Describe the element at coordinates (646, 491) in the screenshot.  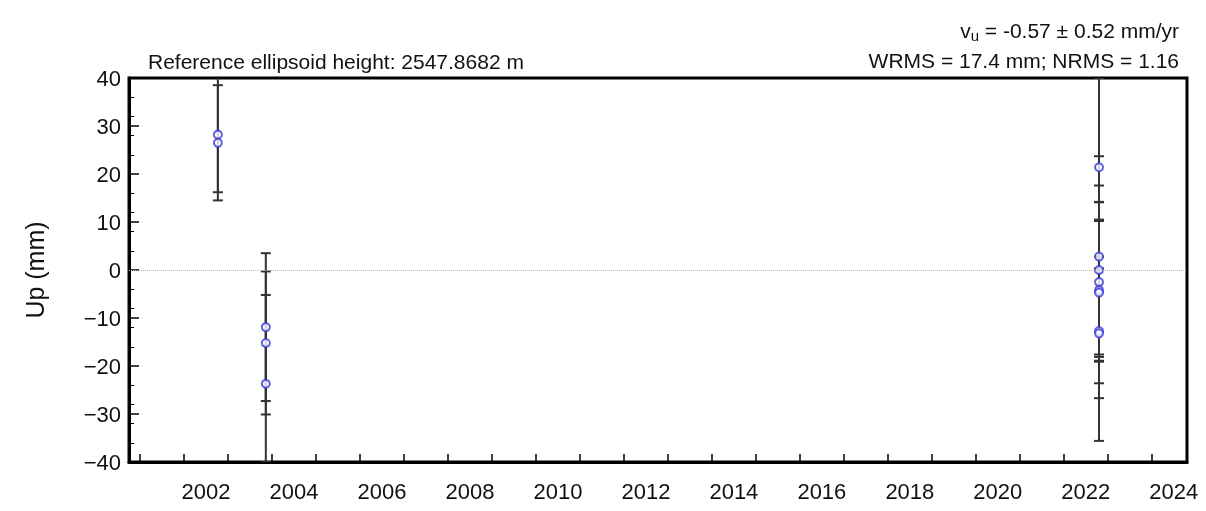
I see `x-tick-label: 2012` at that location.